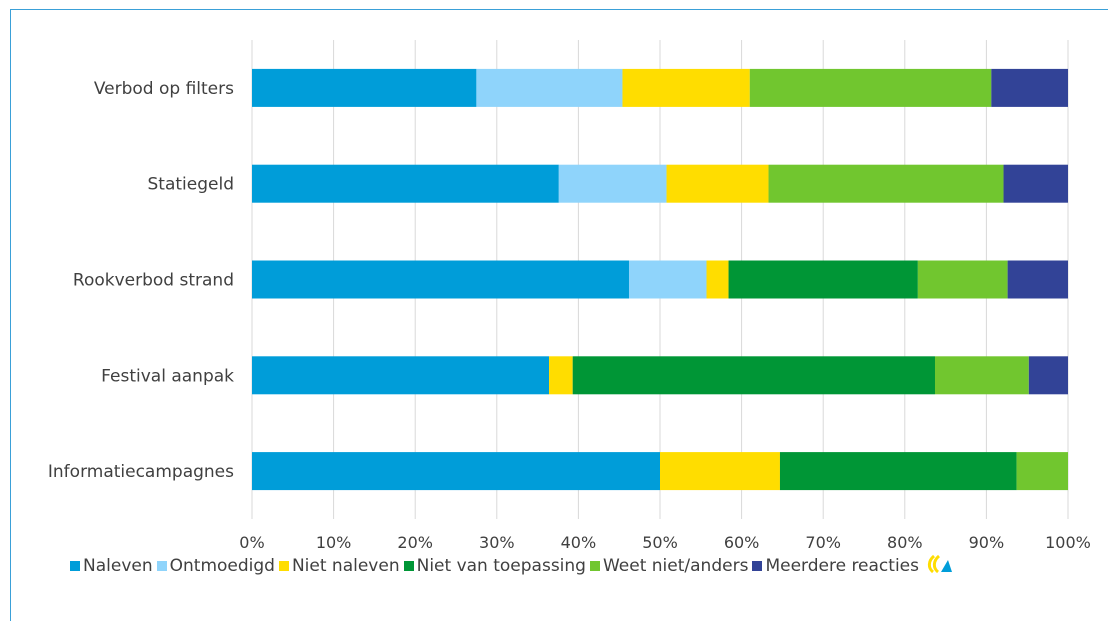 The image size is (1108, 621). What do you see at coordinates (987, 542) in the screenshot?
I see `x-tick-label: 90%` at bounding box center [987, 542].